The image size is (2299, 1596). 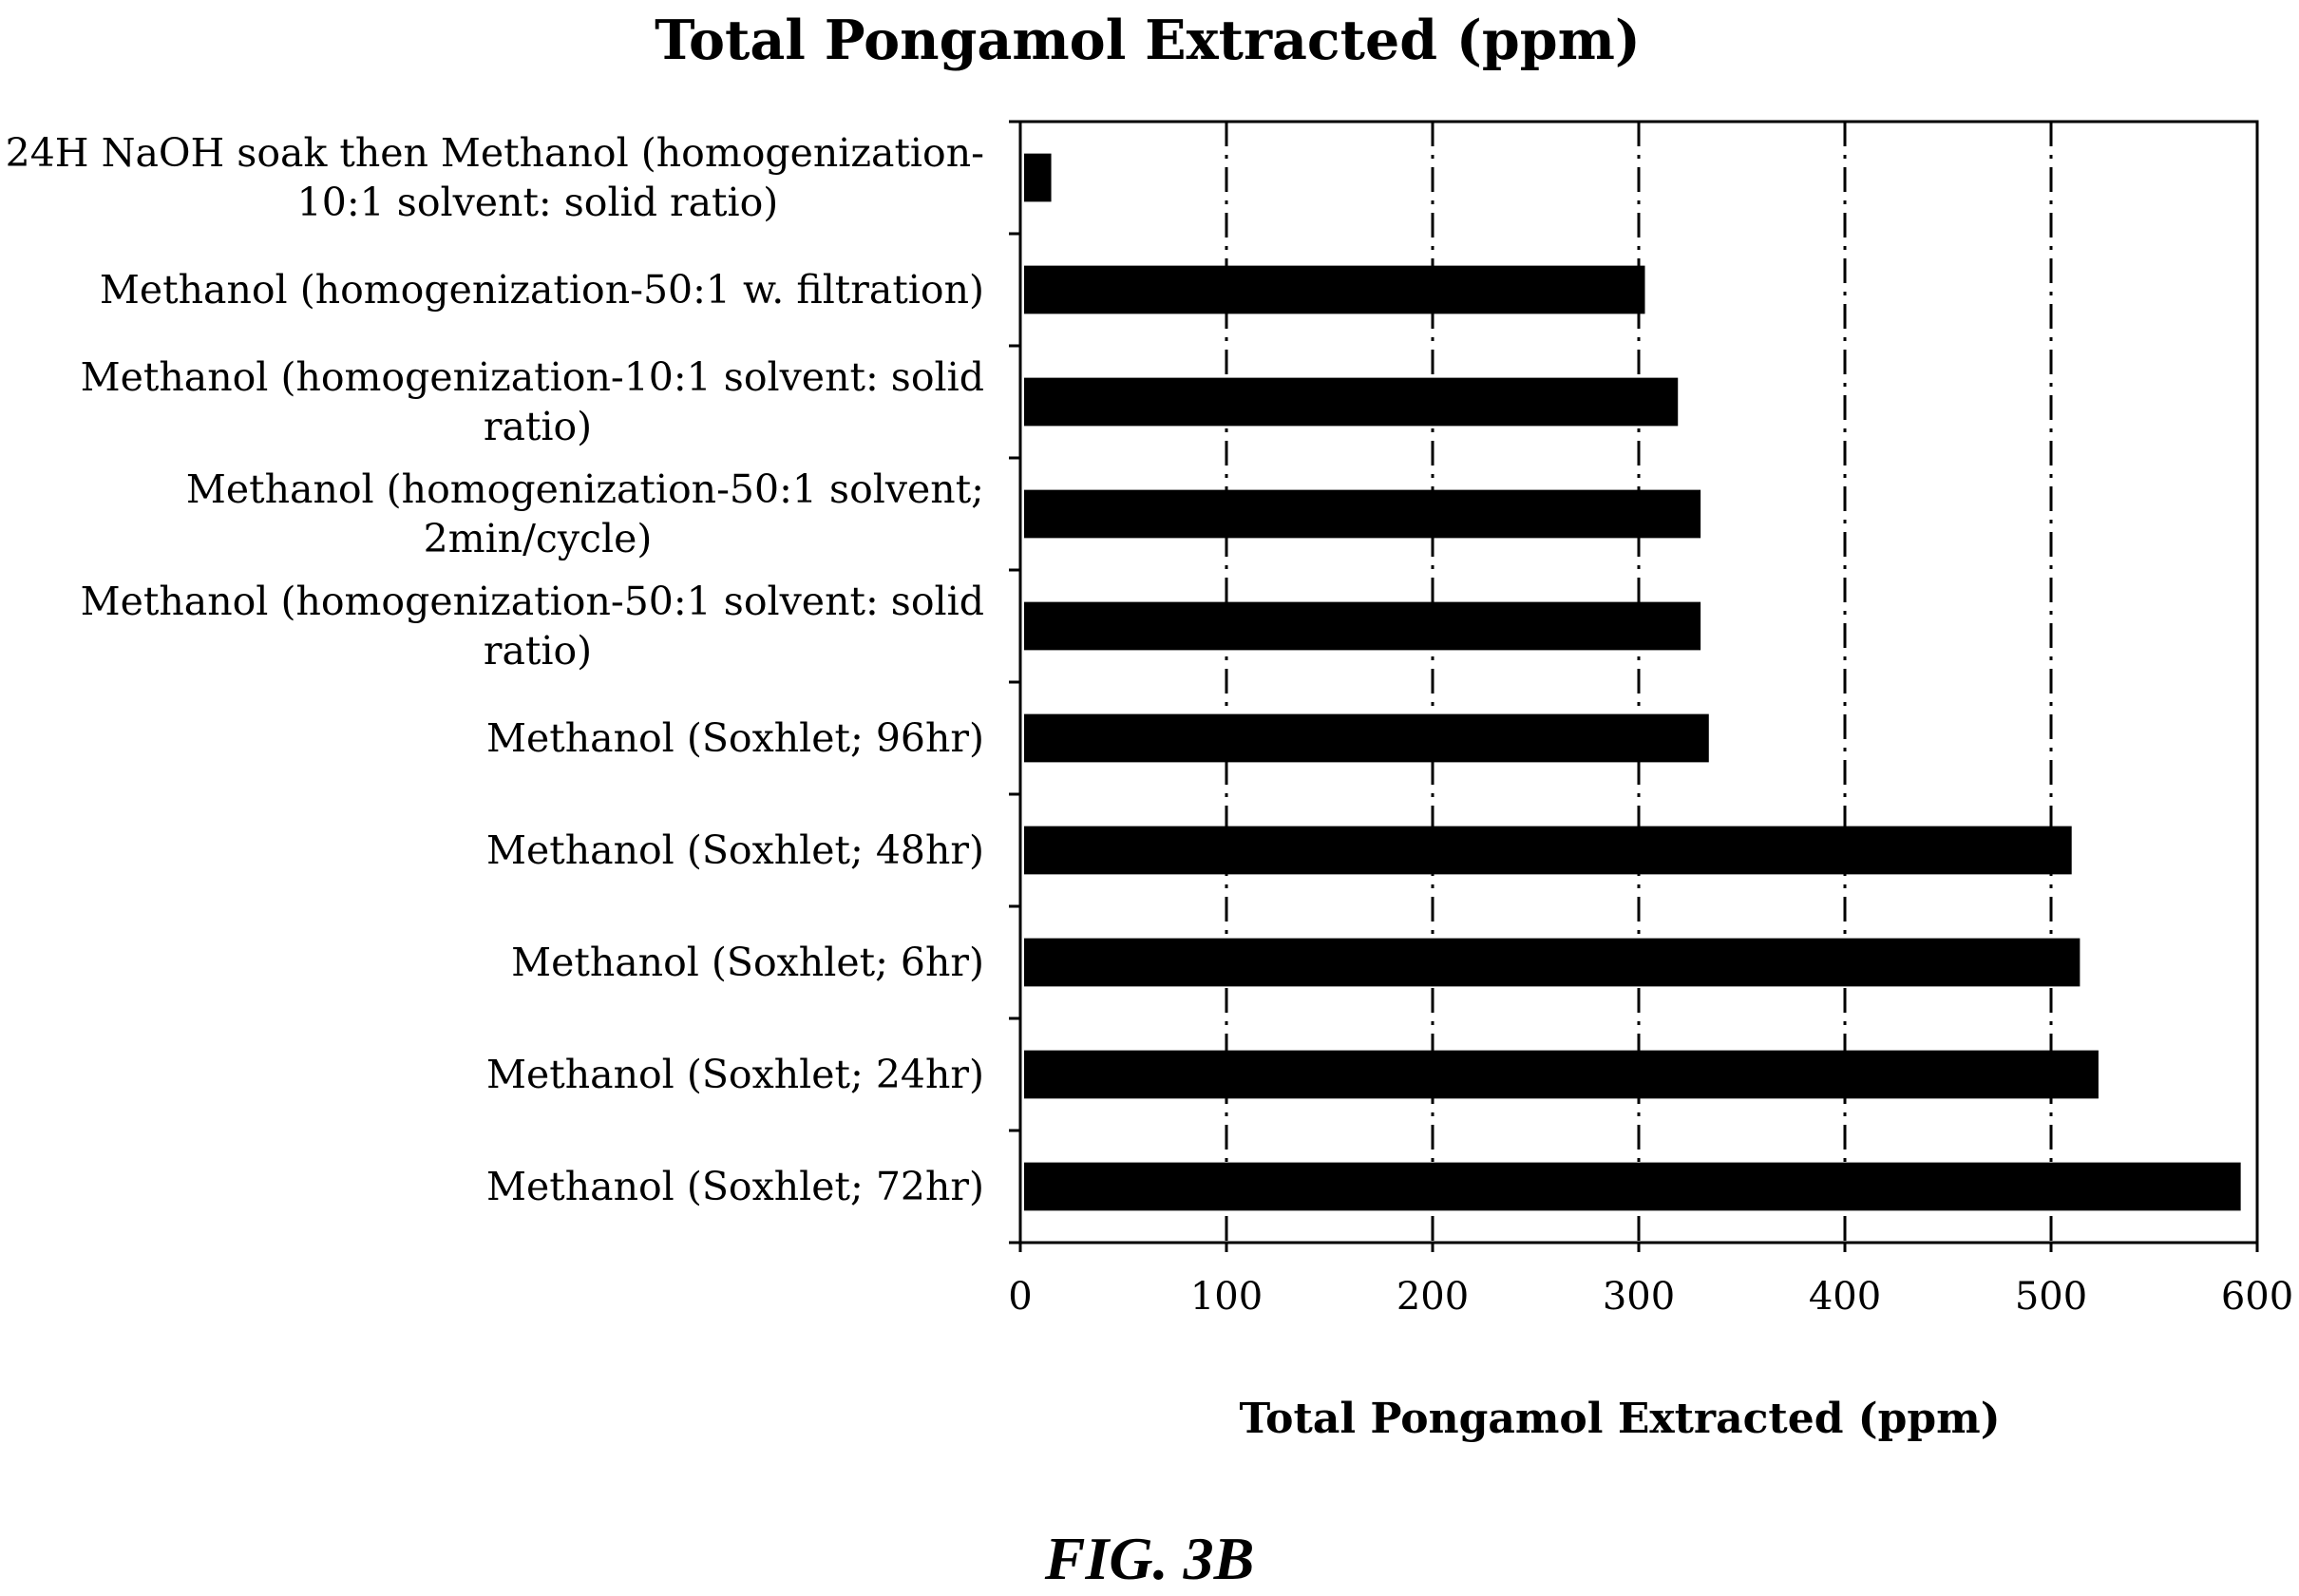 What do you see at coordinates (2051, 1297) in the screenshot?
I see `x-tick-label-500: 500` at bounding box center [2051, 1297].